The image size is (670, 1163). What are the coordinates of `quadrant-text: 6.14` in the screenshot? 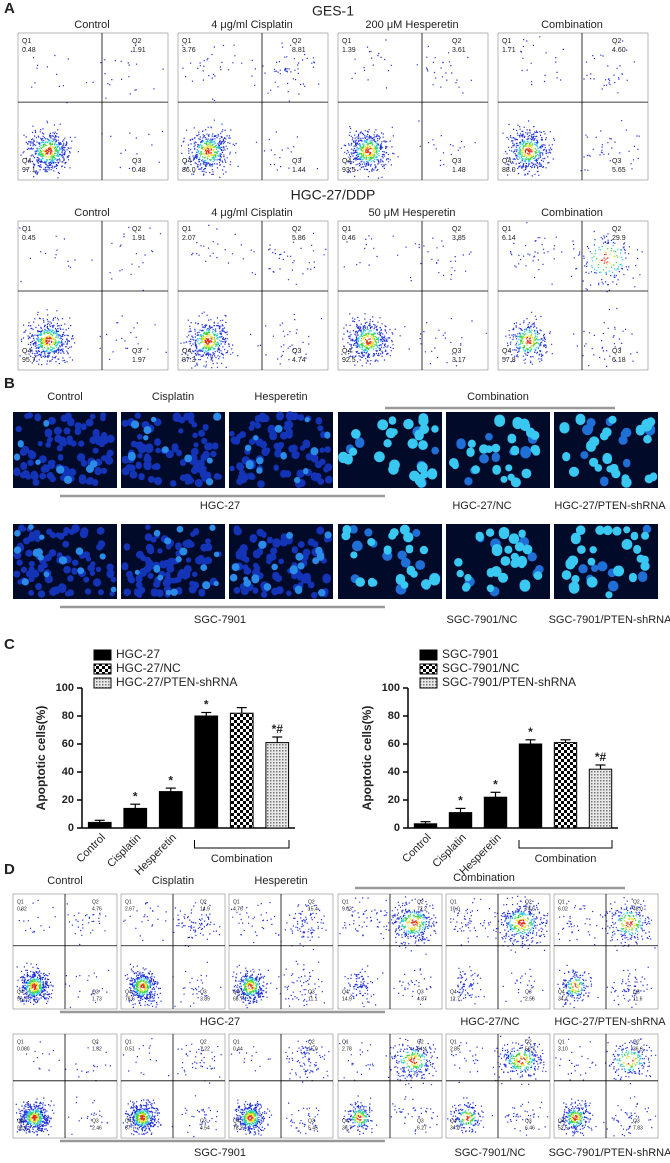 It's located at (509, 238).